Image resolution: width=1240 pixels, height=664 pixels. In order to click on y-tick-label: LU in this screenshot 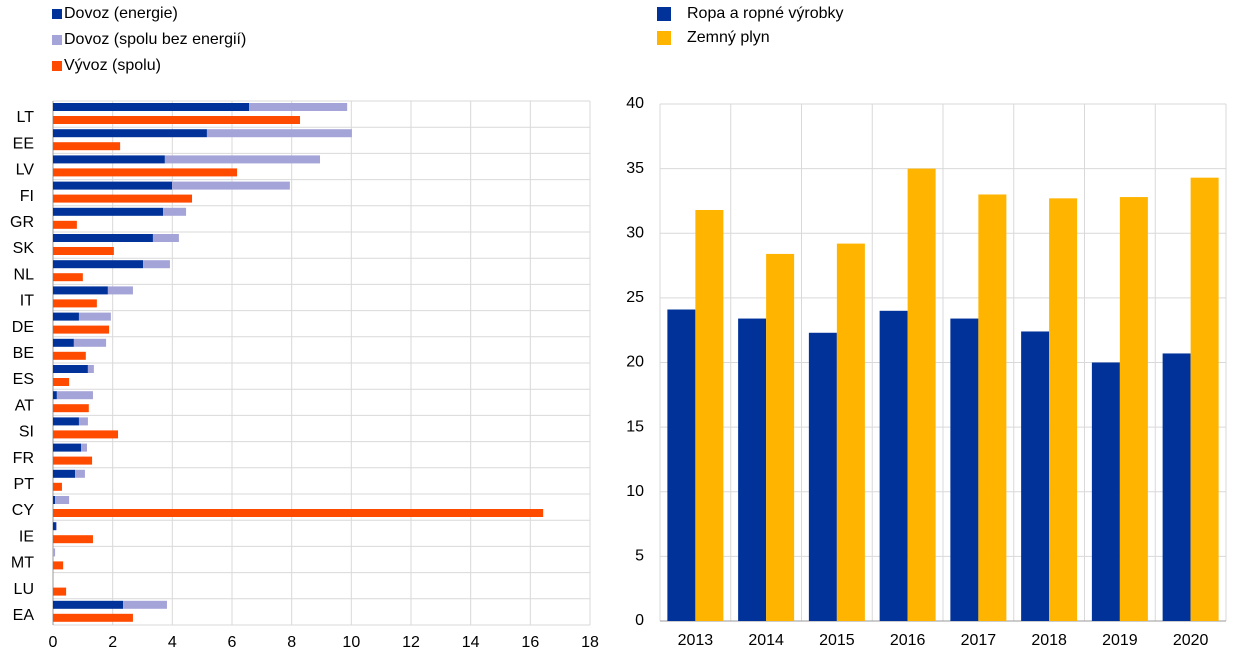, I will do `click(24, 589)`.